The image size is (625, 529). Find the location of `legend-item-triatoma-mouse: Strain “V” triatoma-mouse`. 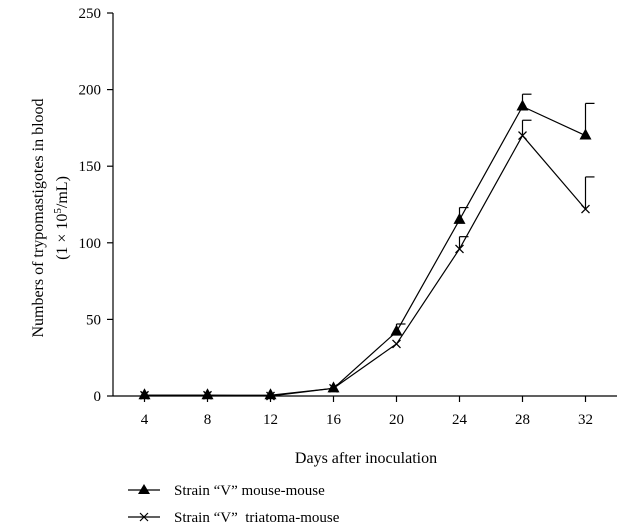

legend-item-triatoma-mouse: Strain “V” triatoma-mouse is located at coordinates (234, 518).